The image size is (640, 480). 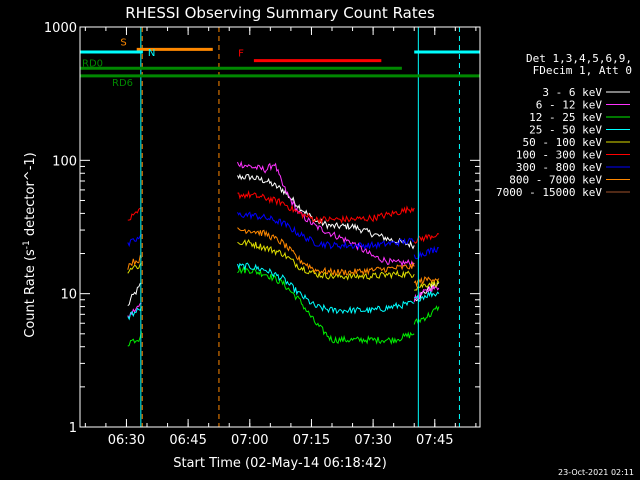 What do you see at coordinates (559, 155) in the screenshot?
I see `legend-entry-label: 100 - 300 keV` at bounding box center [559, 155].